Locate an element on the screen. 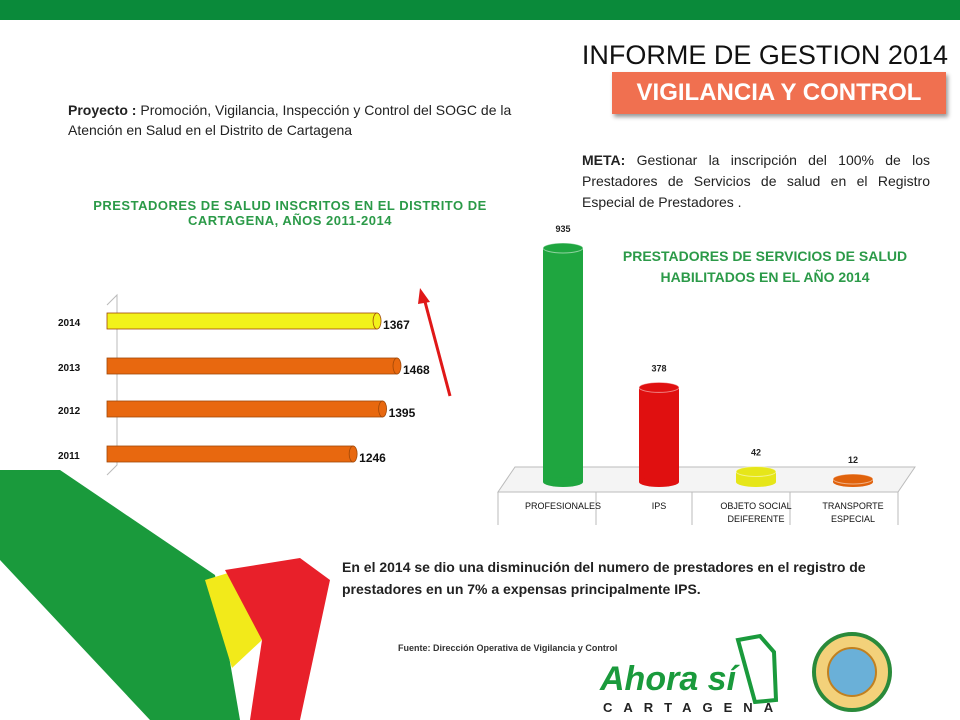 This screenshot has width=960, height=720. category-label: 2013 is located at coordinates (69, 368).